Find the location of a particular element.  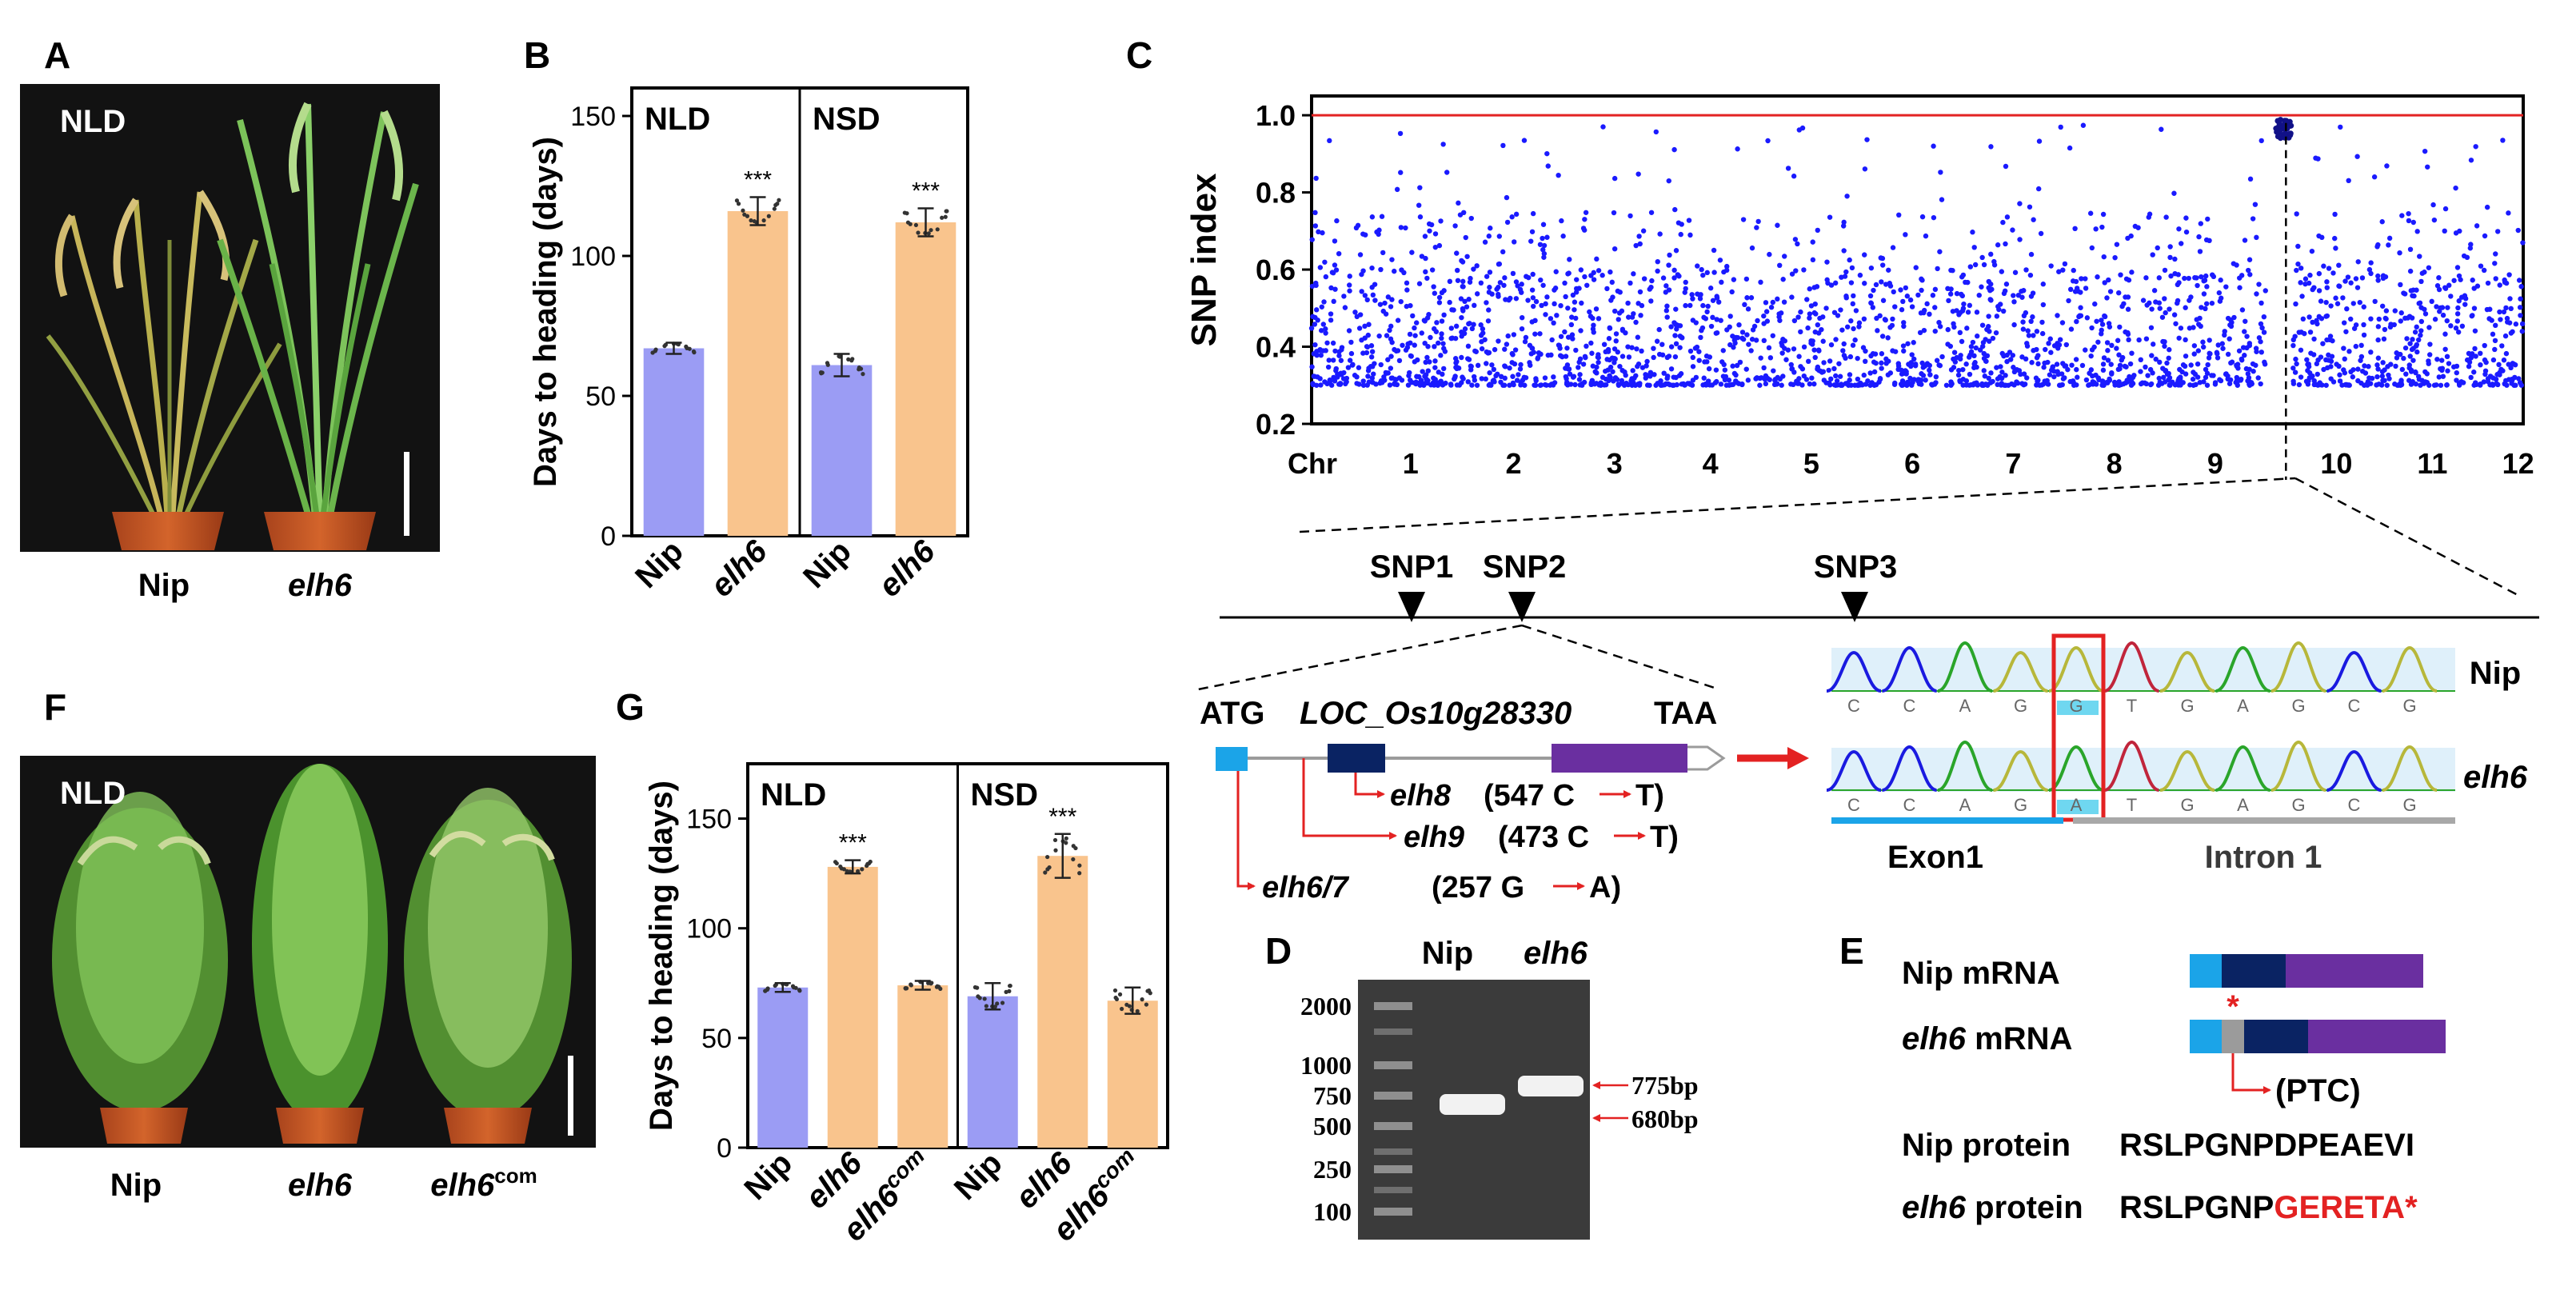

plant-label-elh6-a: elh6 is located at coordinates (320, 585).